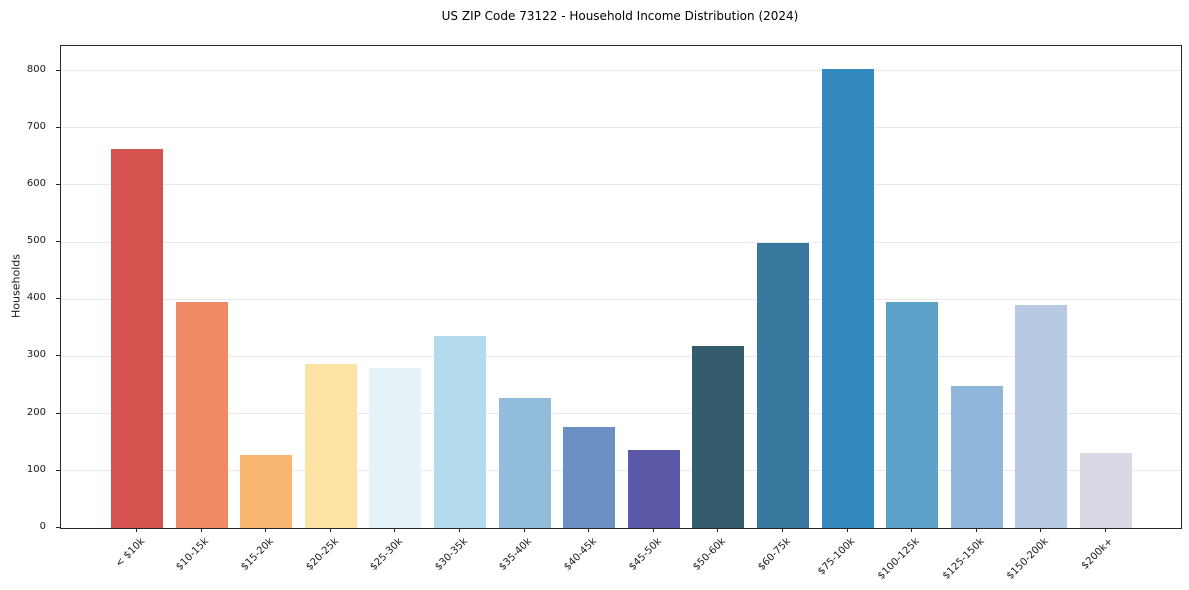  Describe the element at coordinates (1097, 554) in the screenshot. I see `x-tick-label: $200k+` at that location.